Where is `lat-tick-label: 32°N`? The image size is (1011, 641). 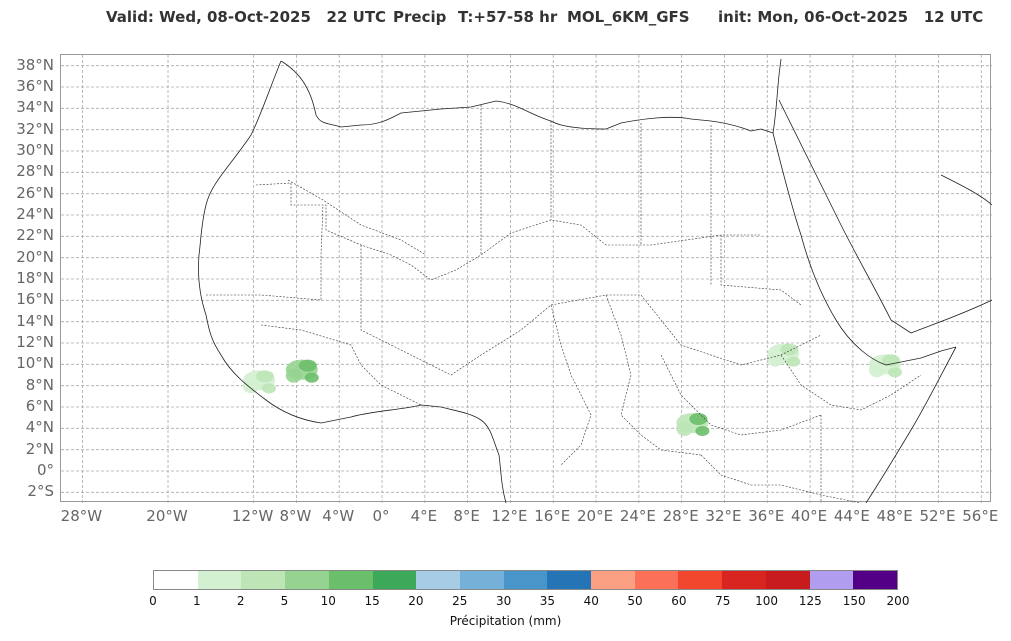 lat-tick-label: 32°N is located at coordinates (35, 128).